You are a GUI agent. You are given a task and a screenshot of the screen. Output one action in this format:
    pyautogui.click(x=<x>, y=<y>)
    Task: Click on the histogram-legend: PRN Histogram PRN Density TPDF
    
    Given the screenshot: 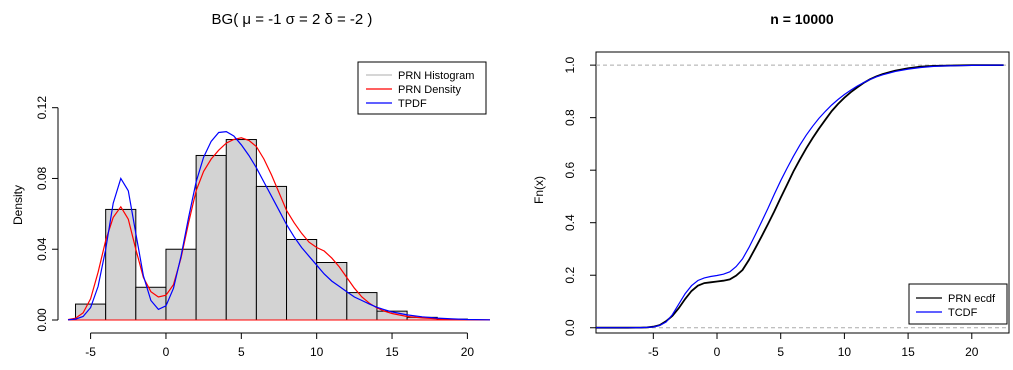 What is the action you would take?
    pyautogui.click(x=422, y=88)
    